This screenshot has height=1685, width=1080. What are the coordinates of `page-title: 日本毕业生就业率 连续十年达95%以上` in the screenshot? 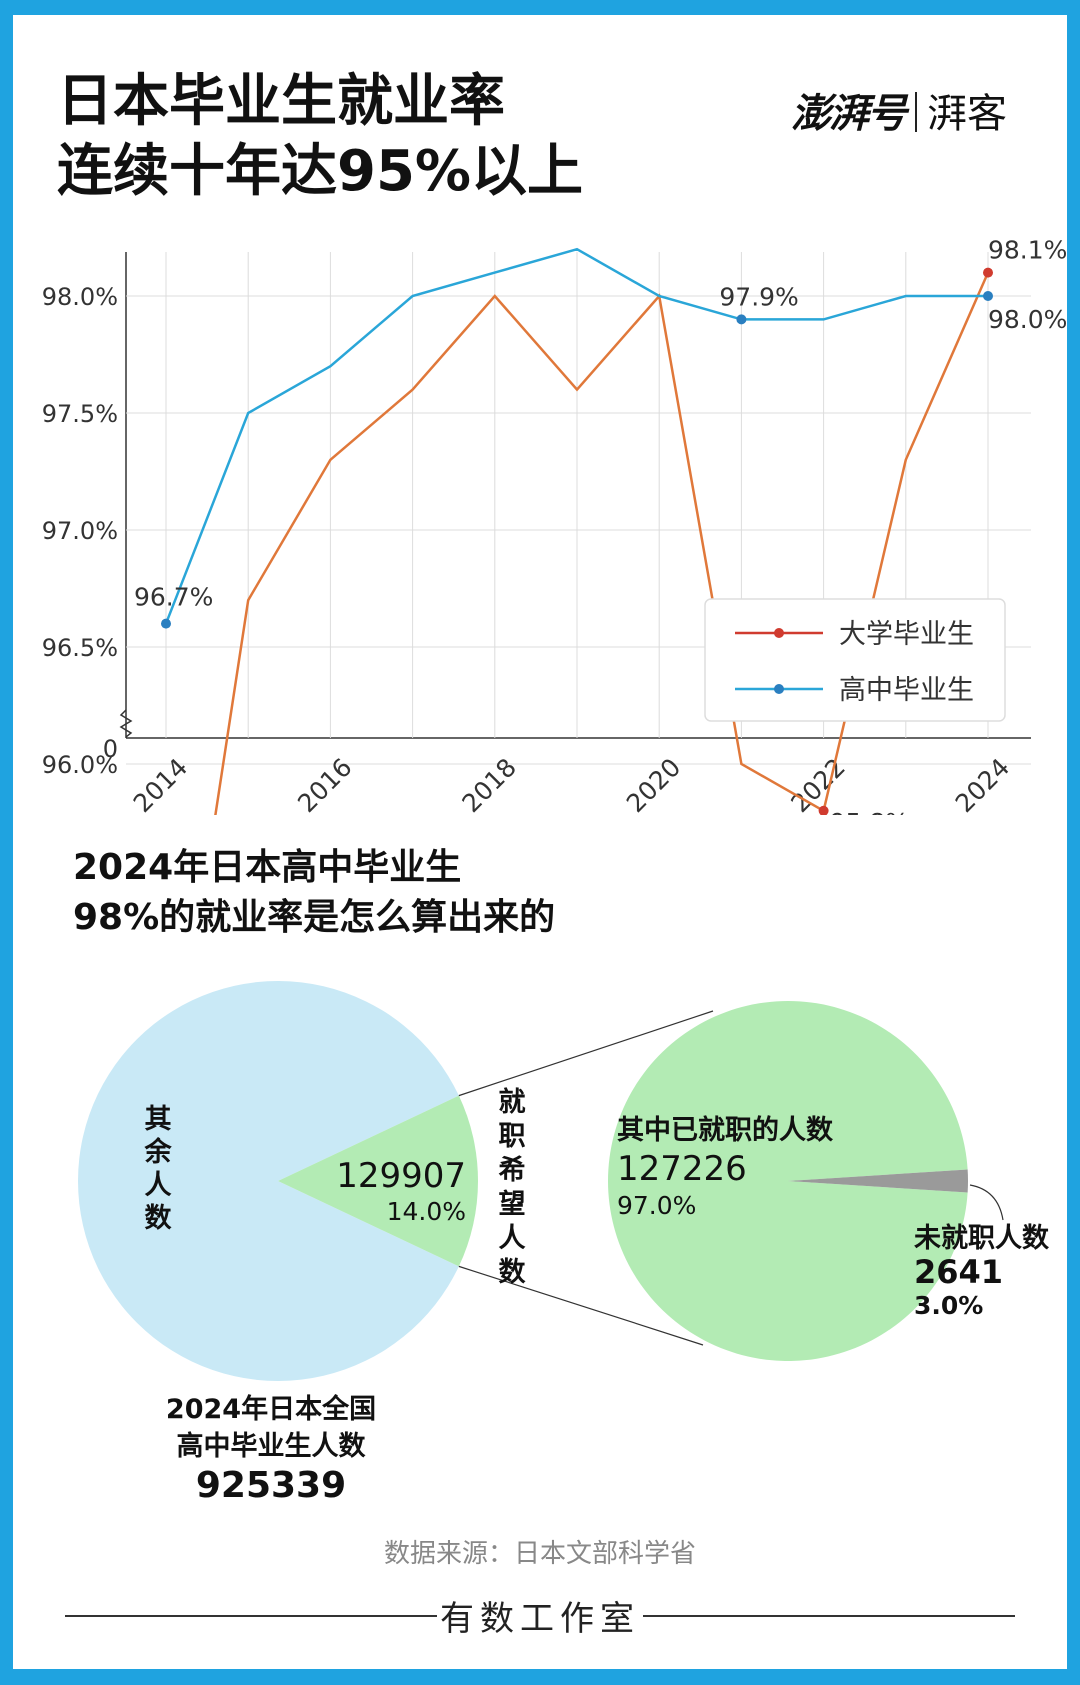 It's located at (320, 137).